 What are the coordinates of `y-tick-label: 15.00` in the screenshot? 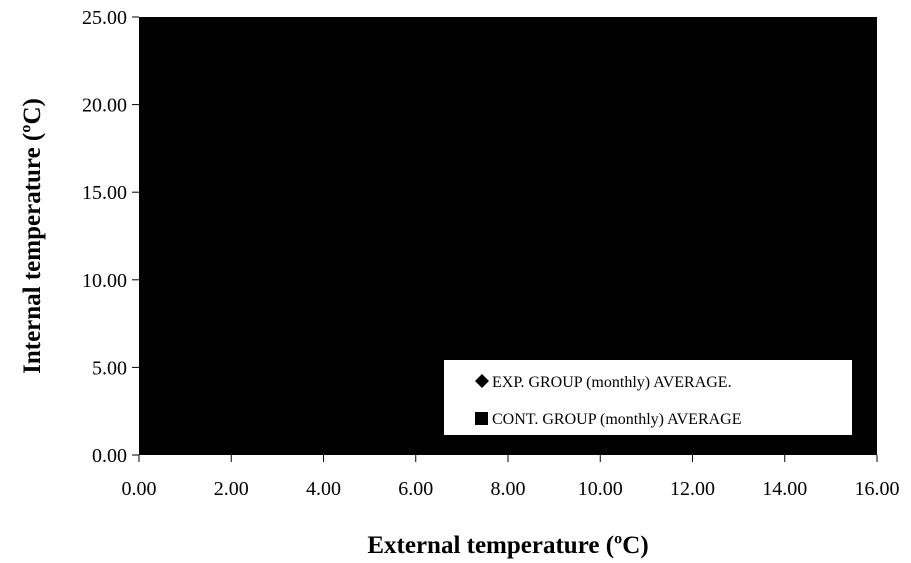 It's located at (104, 193).